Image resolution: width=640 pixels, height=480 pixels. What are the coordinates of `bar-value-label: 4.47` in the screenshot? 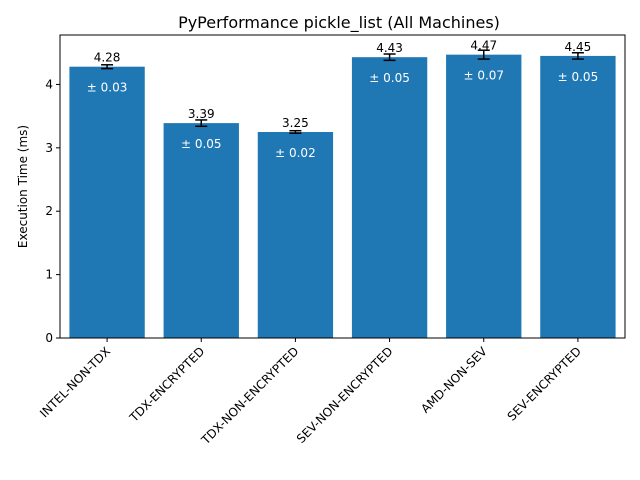 It's located at (483, 46).